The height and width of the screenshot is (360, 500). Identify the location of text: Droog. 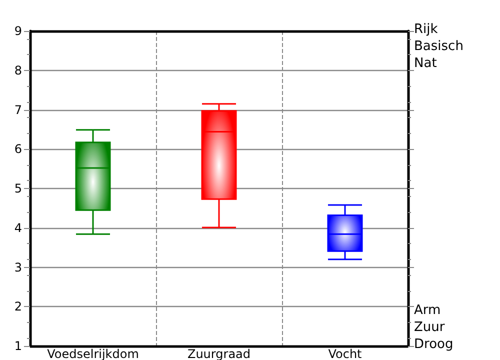
(434, 344).